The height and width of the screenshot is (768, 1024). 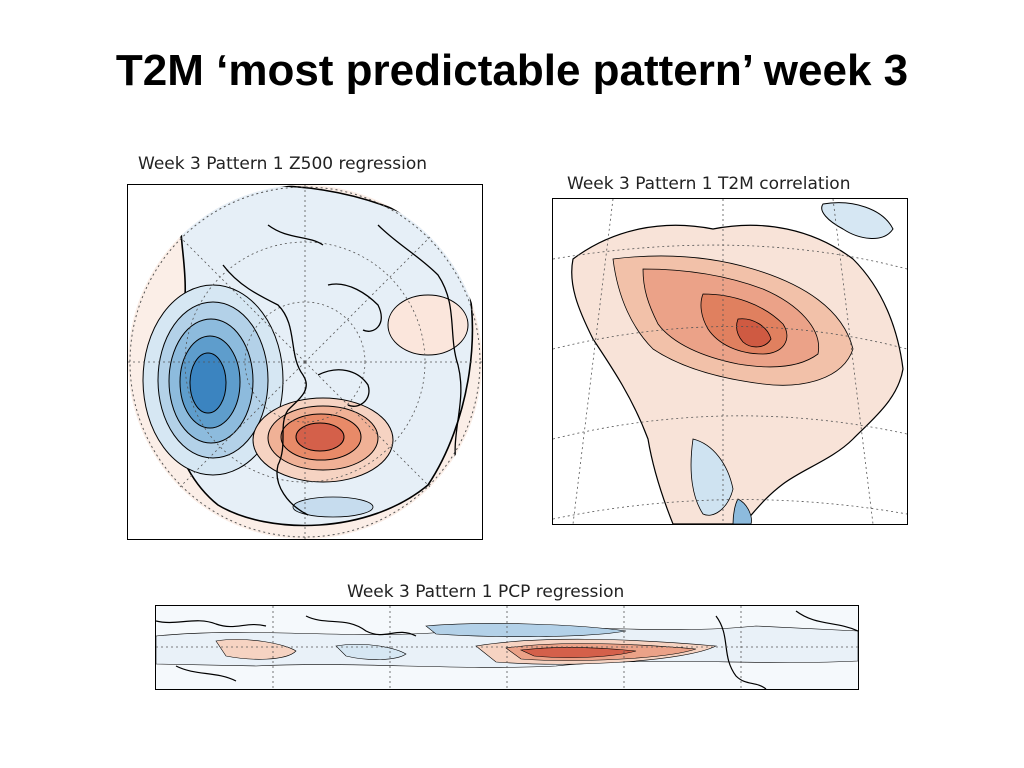 What do you see at coordinates (283, 164) in the screenshot?
I see `z500-panel-title: Week 3 Pattern 1 Z500 regression` at bounding box center [283, 164].